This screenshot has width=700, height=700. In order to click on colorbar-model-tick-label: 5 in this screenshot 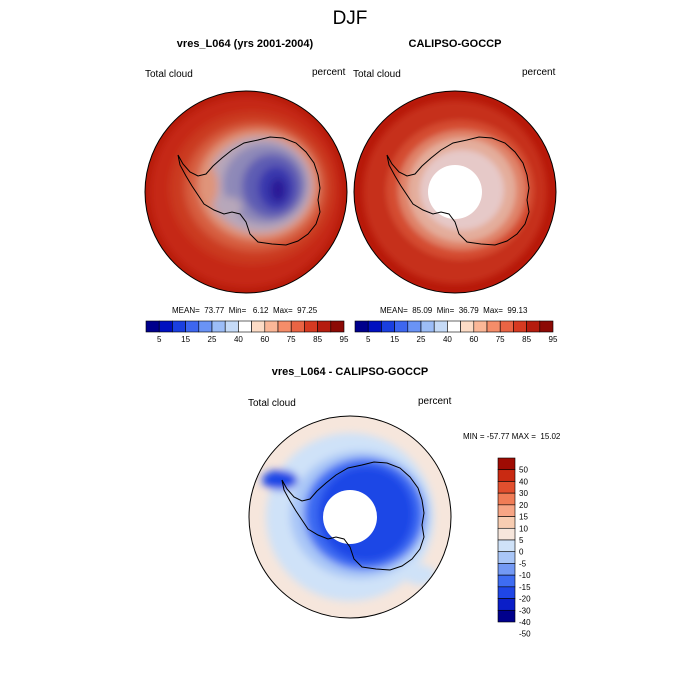, I will do `click(159, 339)`.